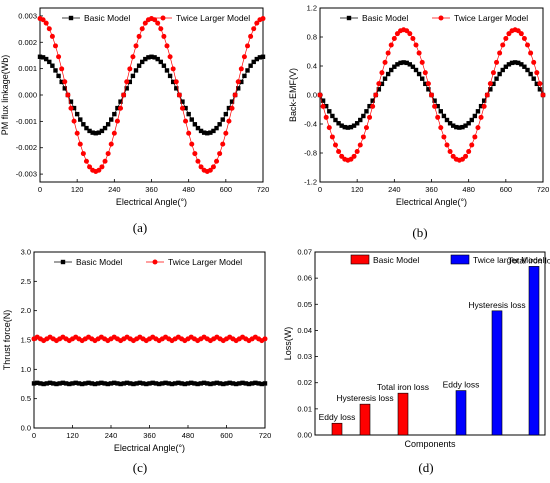 The width and height of the screenshot is (550, 483). Describe the element at coordinates (27, 68) in the screenshot. I see `y-tick-label: 0.001` at that location.